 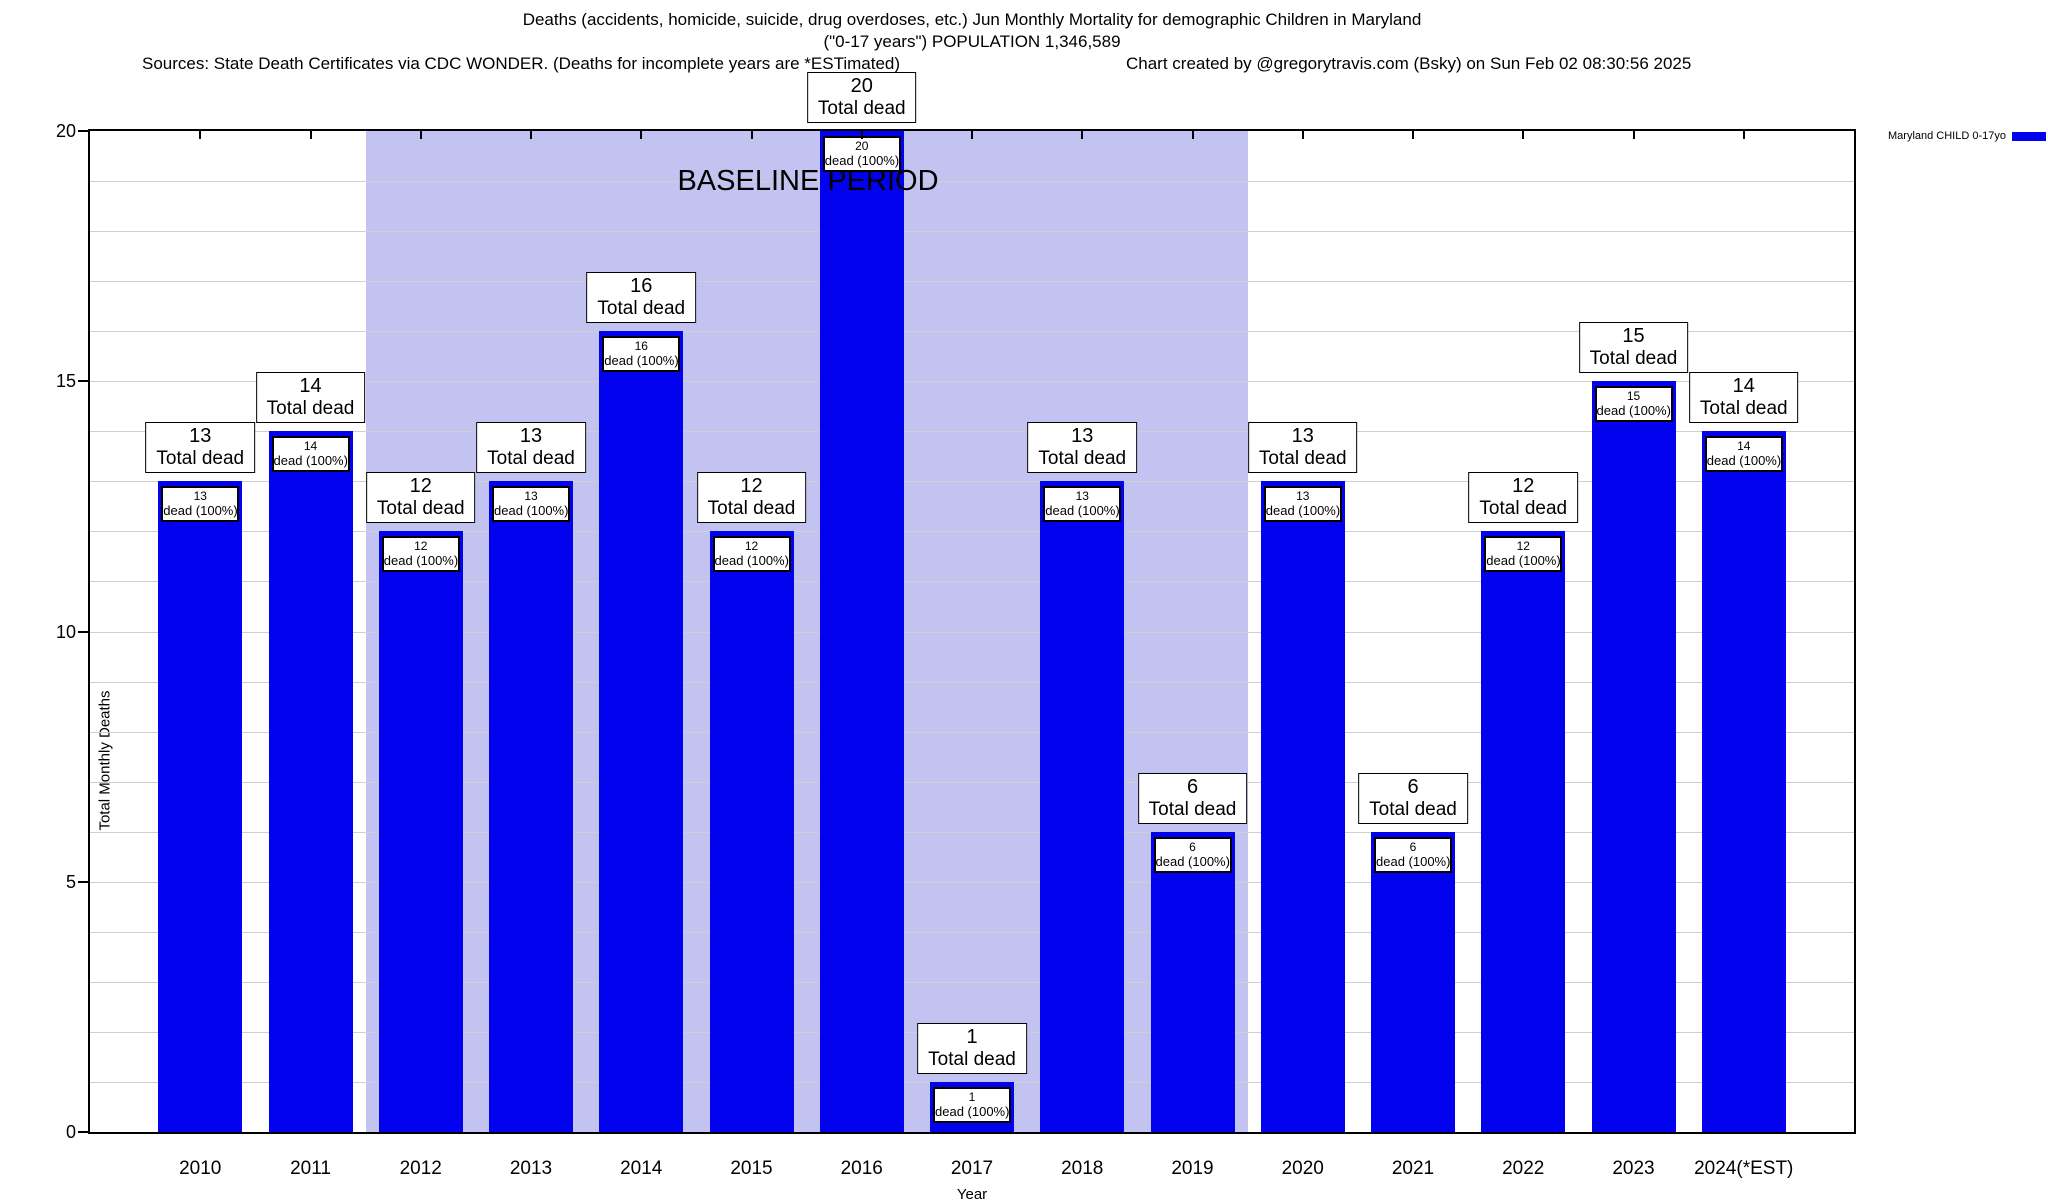 I want to click on bar-inner-label-2016: 20 dead (100%), so click(x=861, y=154).